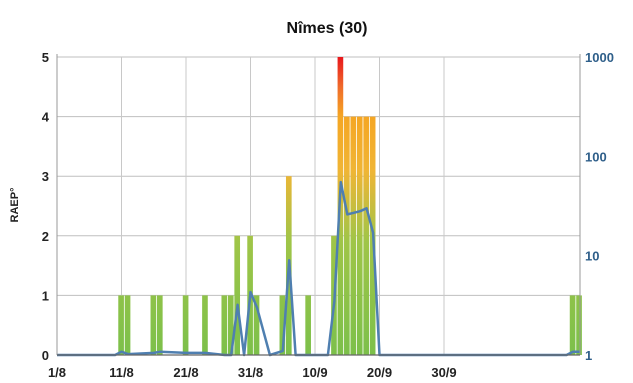  Describe the element at coordinates (121, 372) in the screenshot. I see `x-tick-label: 11/8` at that location.